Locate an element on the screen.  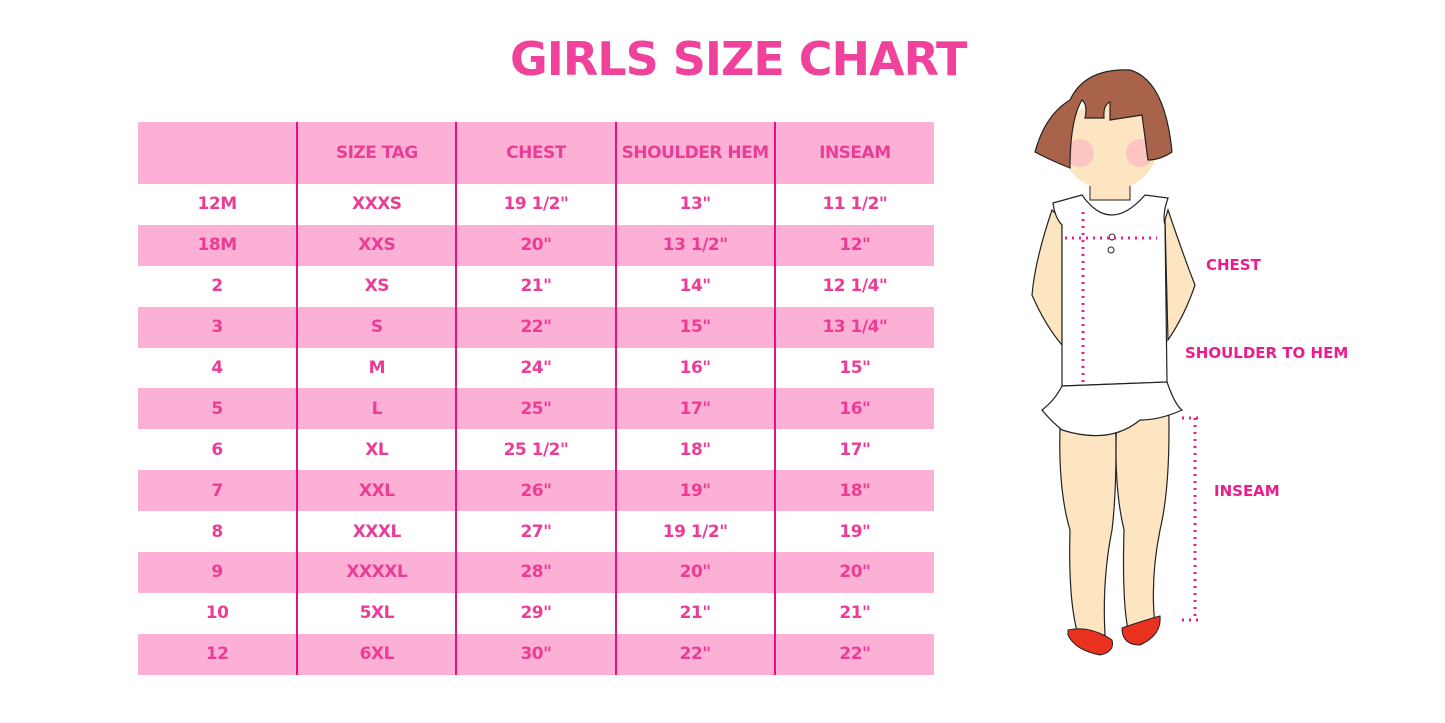
table-row: 12M XXXS 19 1/2" 13" 11 1/2" is located at coordinates (536, 204).